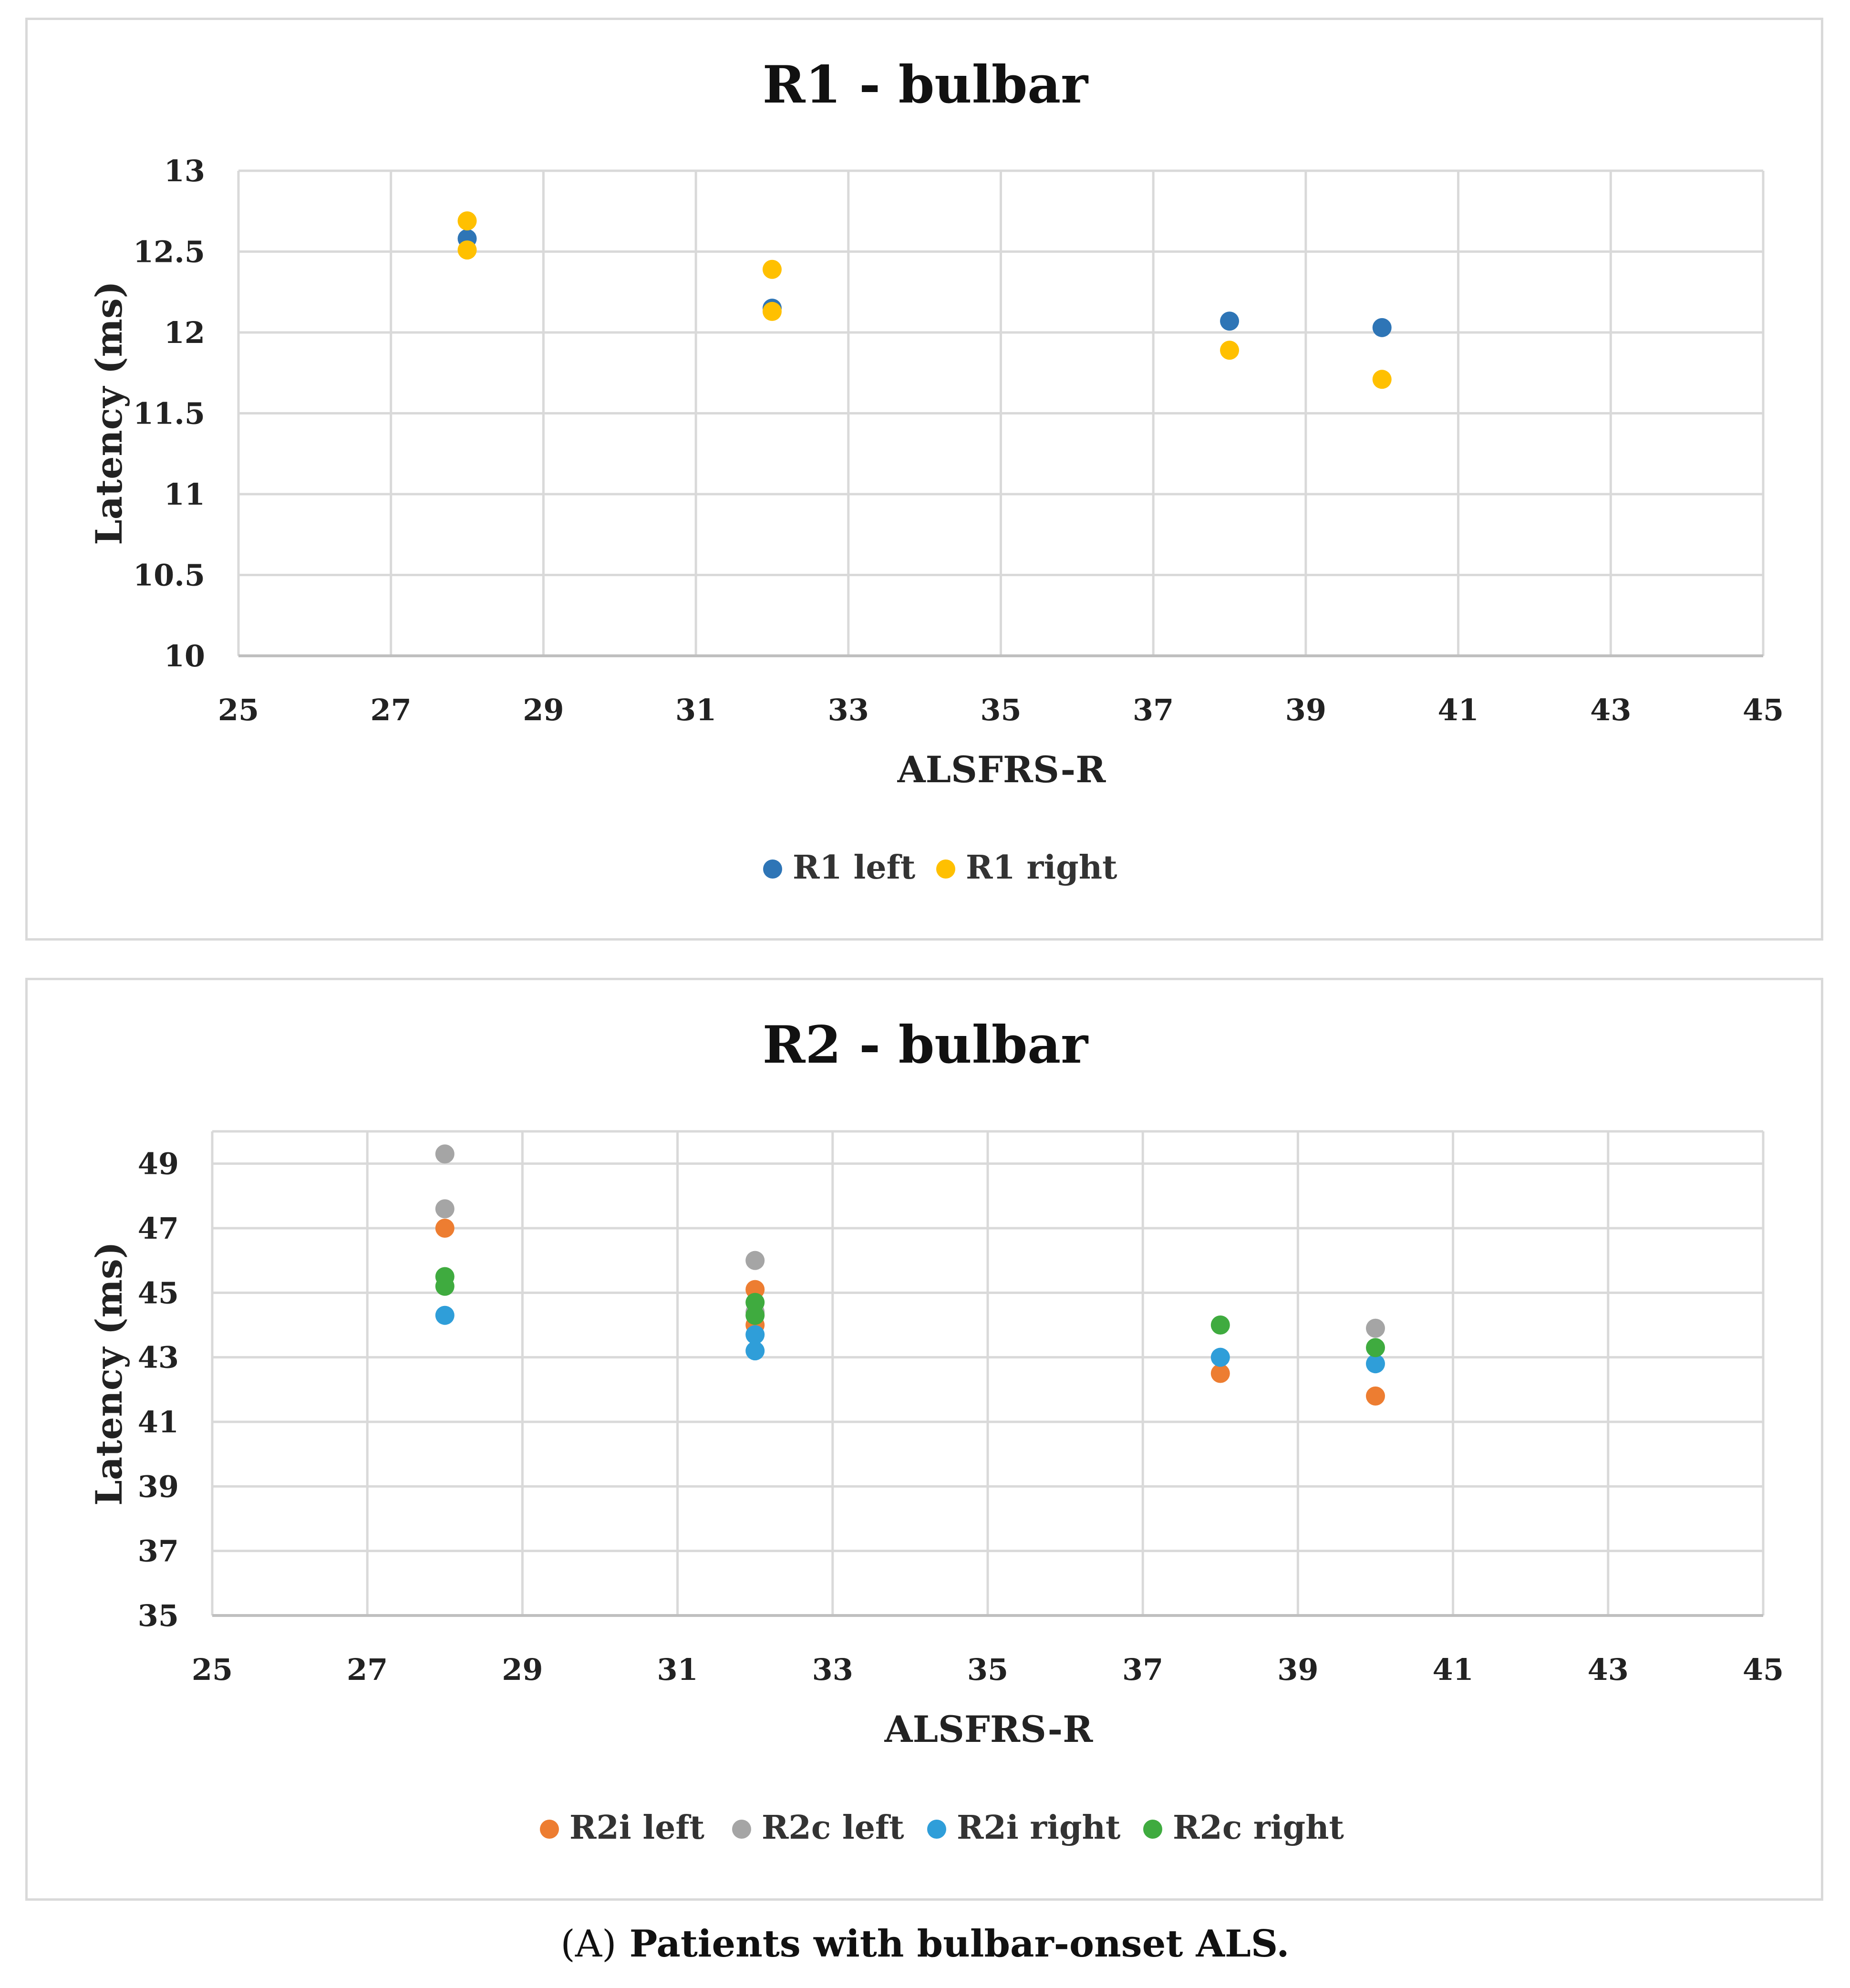 Image resolution: width=1850 pixels, height=1988 pixels. I want to click on r1-y-tick-label: 10.5, so click(169, 576).